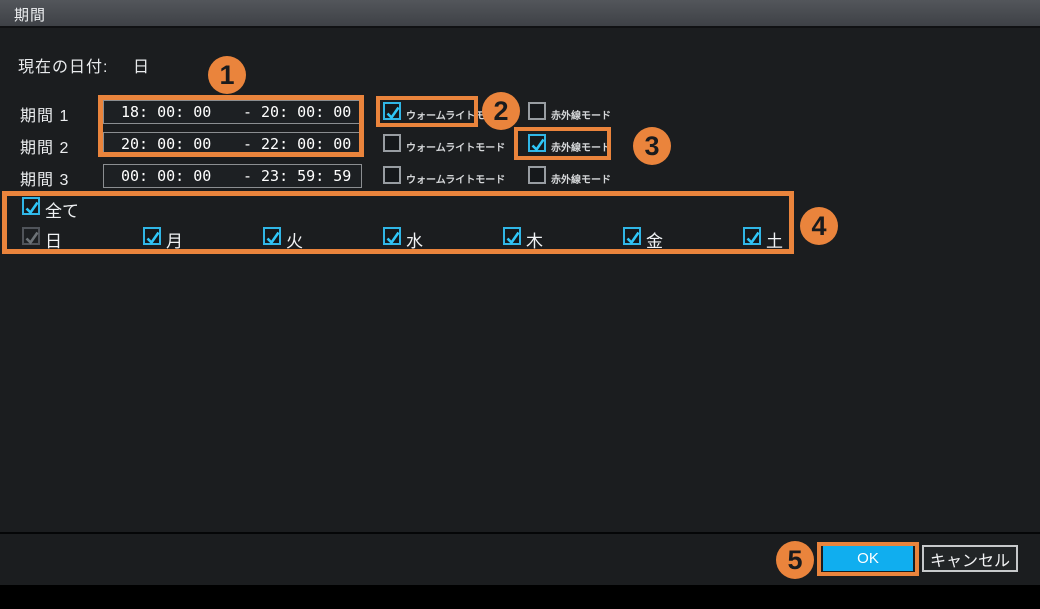 The image size is (1040, 609). Describe the element at coordinates (63, 67) in the screenshot. I see `current-date-label: 現在の日付:` at that location.